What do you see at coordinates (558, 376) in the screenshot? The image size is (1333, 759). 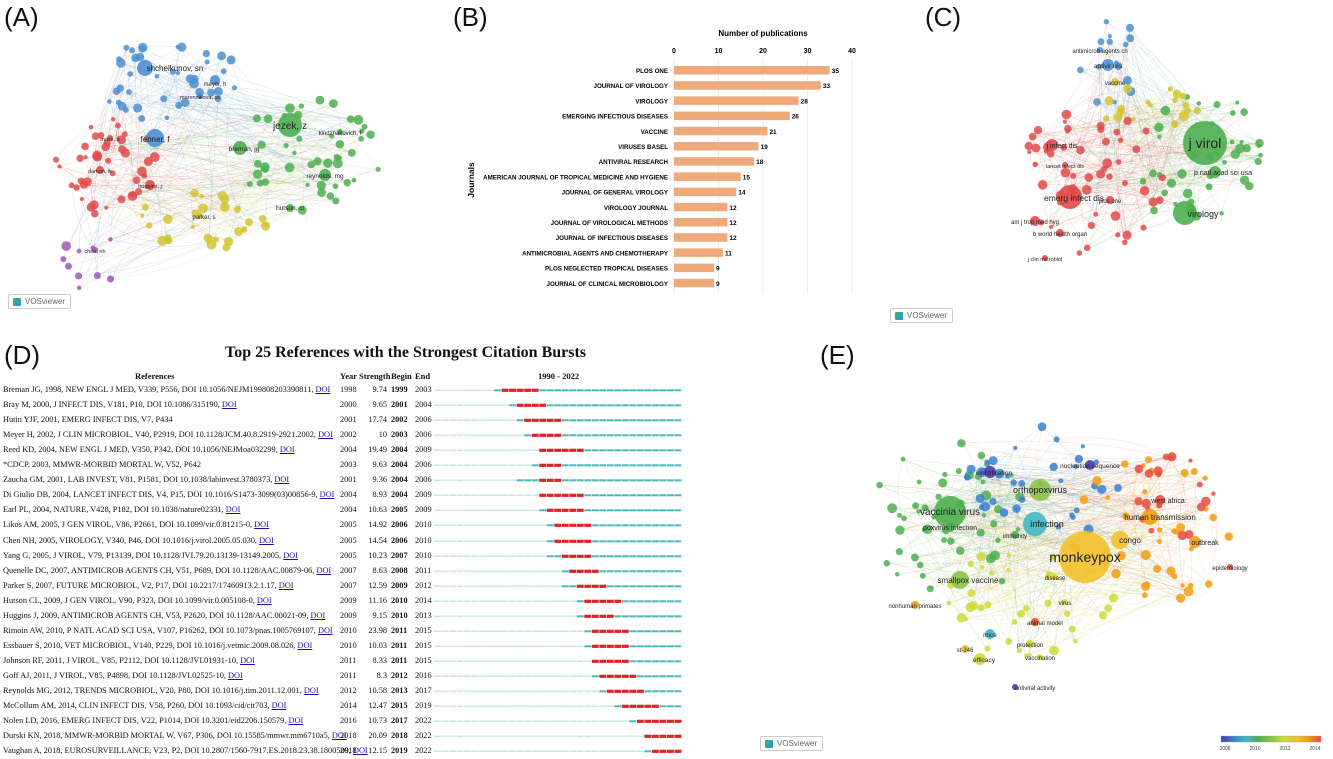 I see `col-header-range: 1990 - 2022` at bounding box center [558, 376].